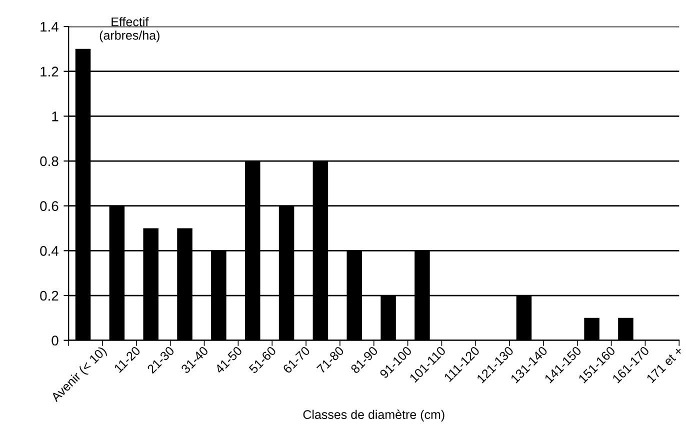 The height and width of the screenshot is (442, 686). What do you see at coordinates (49, 206) in the screenshot?
I see `y-tick-label: 0.6` at bounding box center [49, 206].